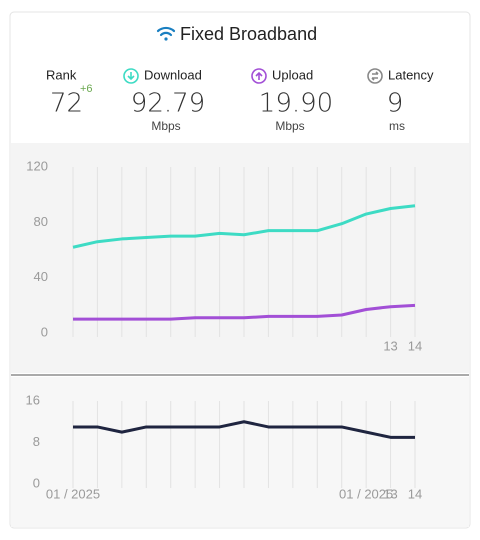  Describe the element at coordinates (61, 74) in the screenshot. I see `stat-label: Rank` at that location.